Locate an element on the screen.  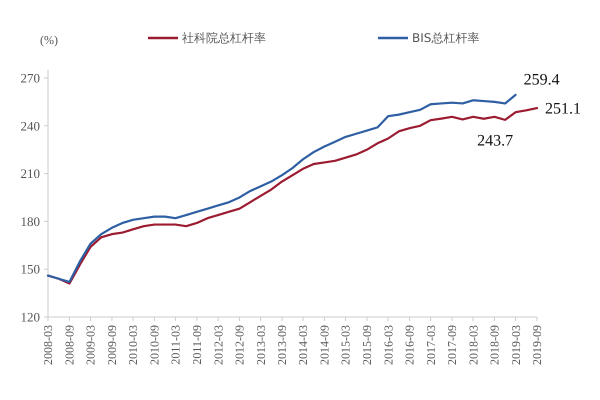
y-tick-label: 120 is located at coordinates (30, 317).